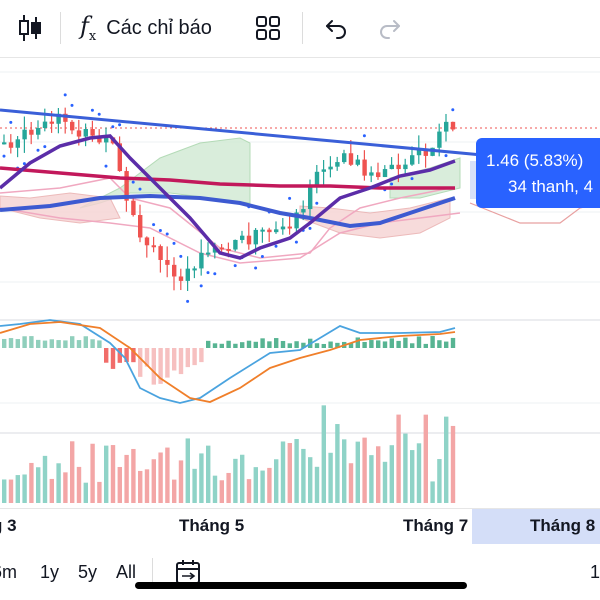 This screenshot has width=600, height=600. Describe the element at coordinates (126, 572) in the screenshot. I see `range-button-all: All` at that location.